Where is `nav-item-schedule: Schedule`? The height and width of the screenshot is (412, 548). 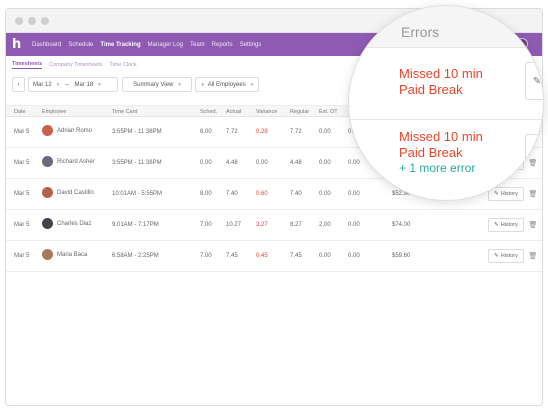 nav-item-schedule: Schedule is located at coordinates (81, 44).